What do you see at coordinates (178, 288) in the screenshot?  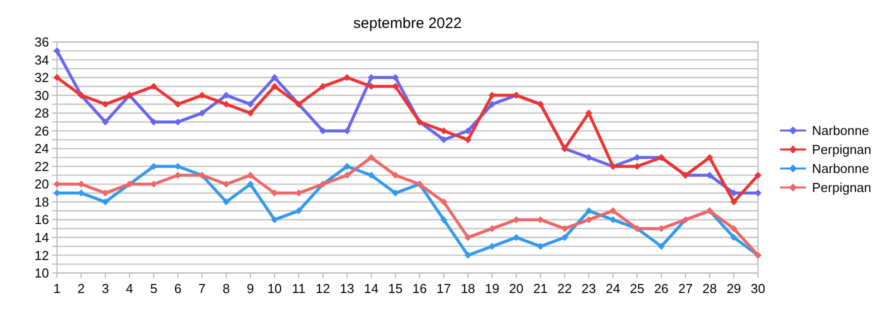 I see `x-tick-label: 6` at bounding box center [178, 288].